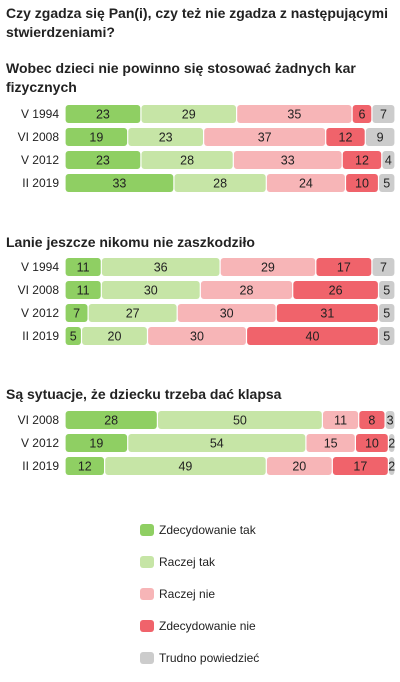 The width and height of the screenshot is (400, 682). Describe the element at coordinates (130, 242) in the screenshot. I see `panel-title: Lanie jeszcze nikomu nie zaszkodziło` at that location.